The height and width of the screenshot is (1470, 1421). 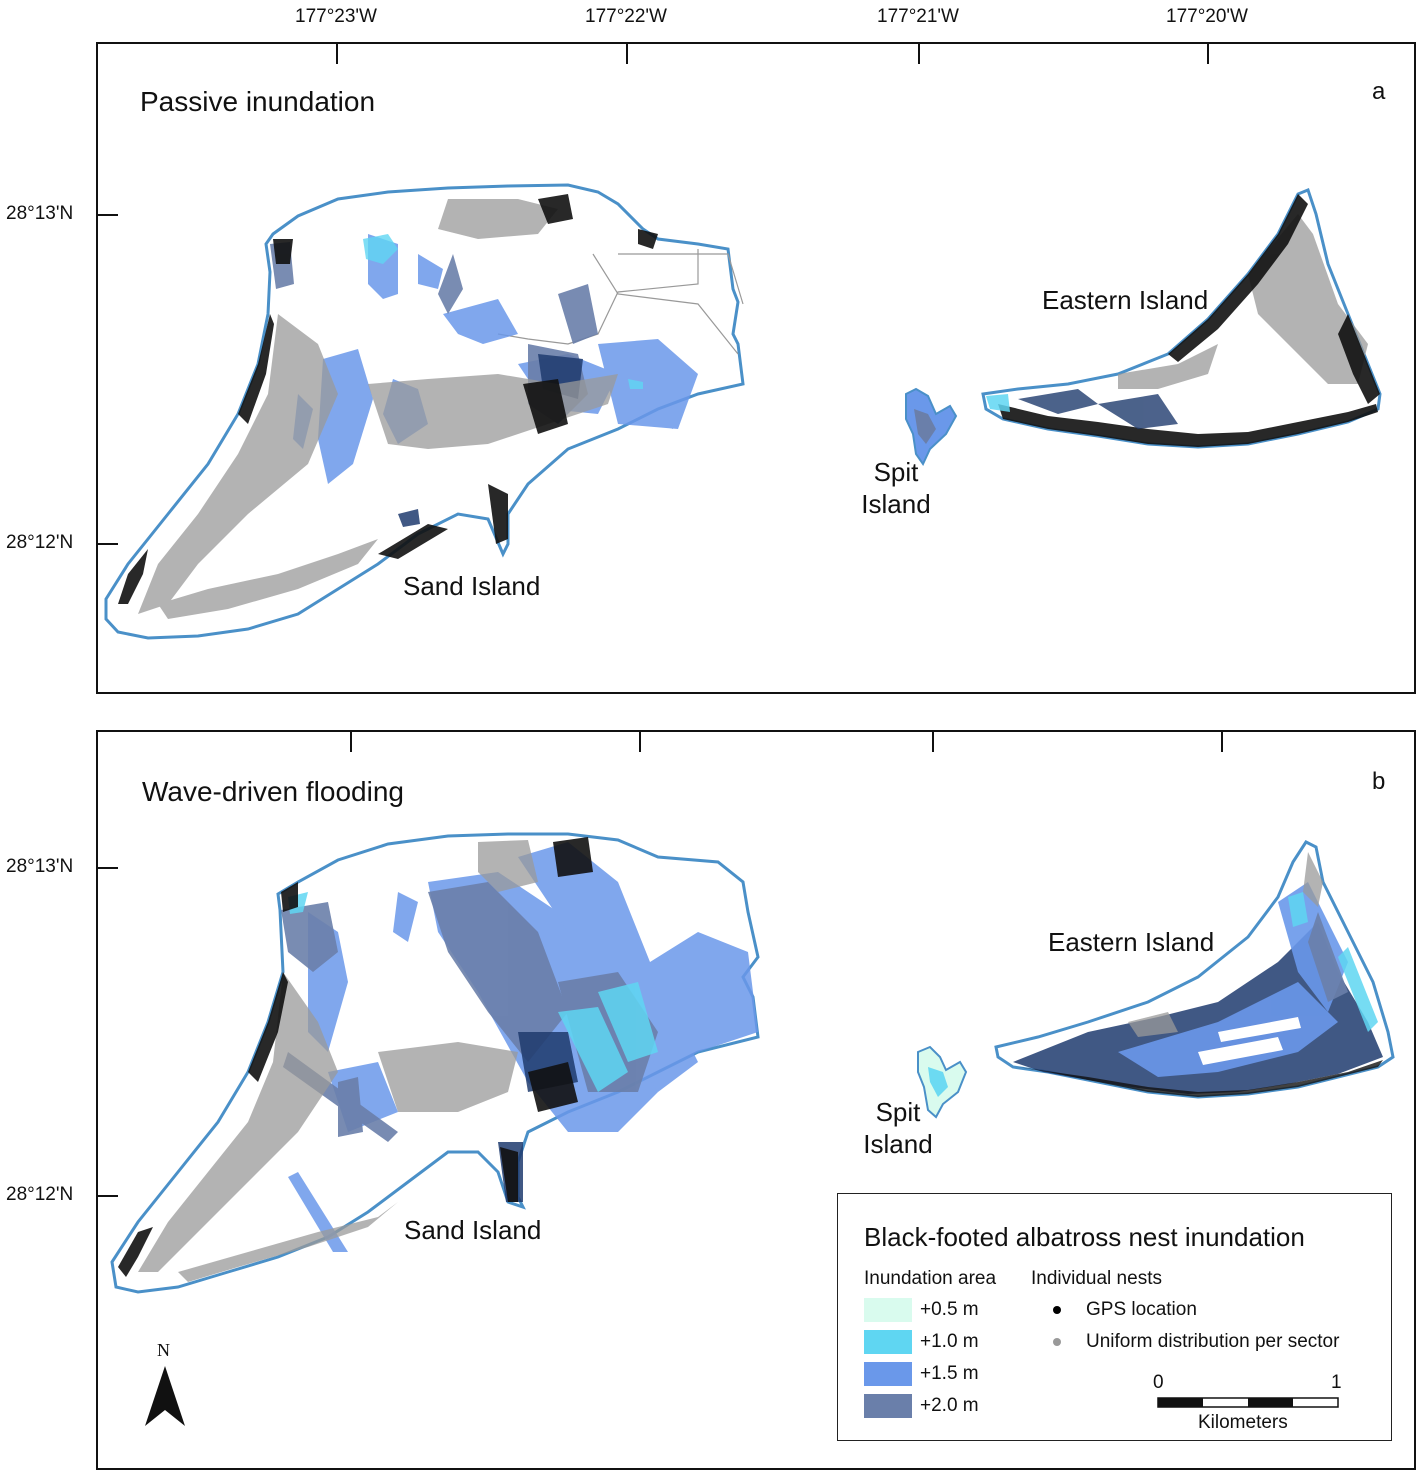 I want to click on latitude-label-bottom-2: 28°12'N, so click(x=40, y=1194).